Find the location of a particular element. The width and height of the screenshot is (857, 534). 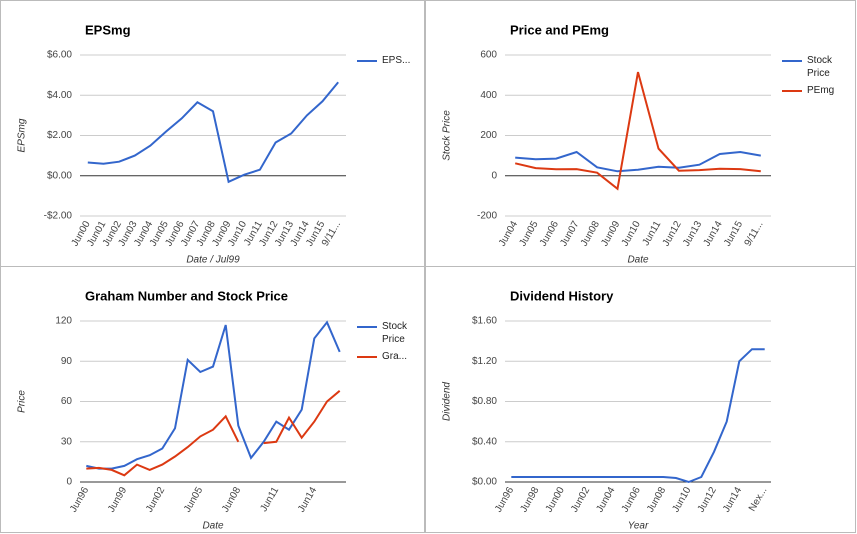

y-tick-label: 120 is located at coordinates (63, 321).